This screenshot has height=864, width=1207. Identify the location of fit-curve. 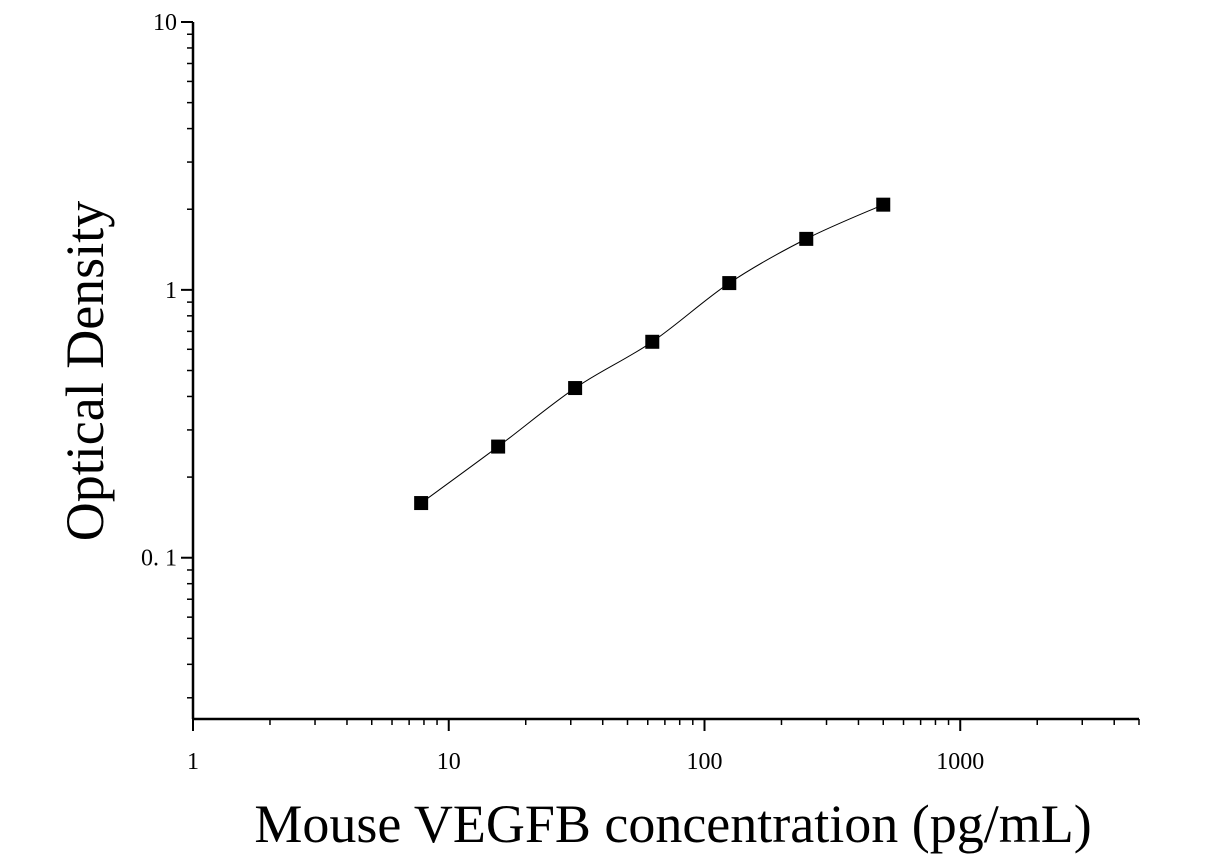
(652, 354).